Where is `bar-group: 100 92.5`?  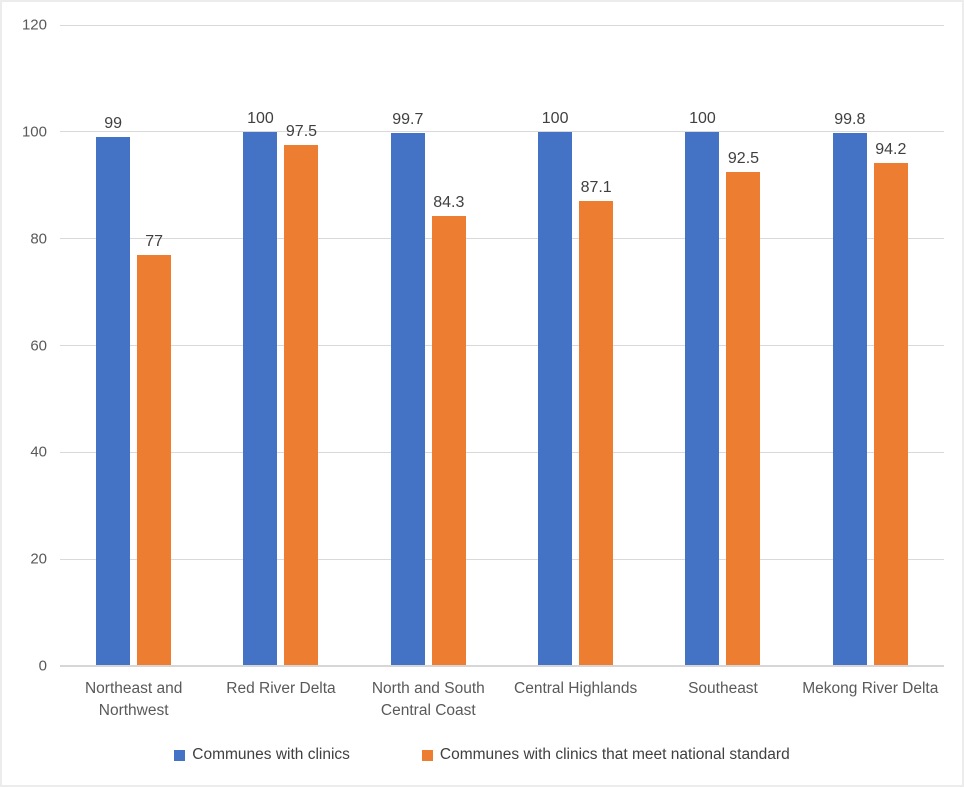 bar-group: 100 92.5 is located at coordinates (722, 345).